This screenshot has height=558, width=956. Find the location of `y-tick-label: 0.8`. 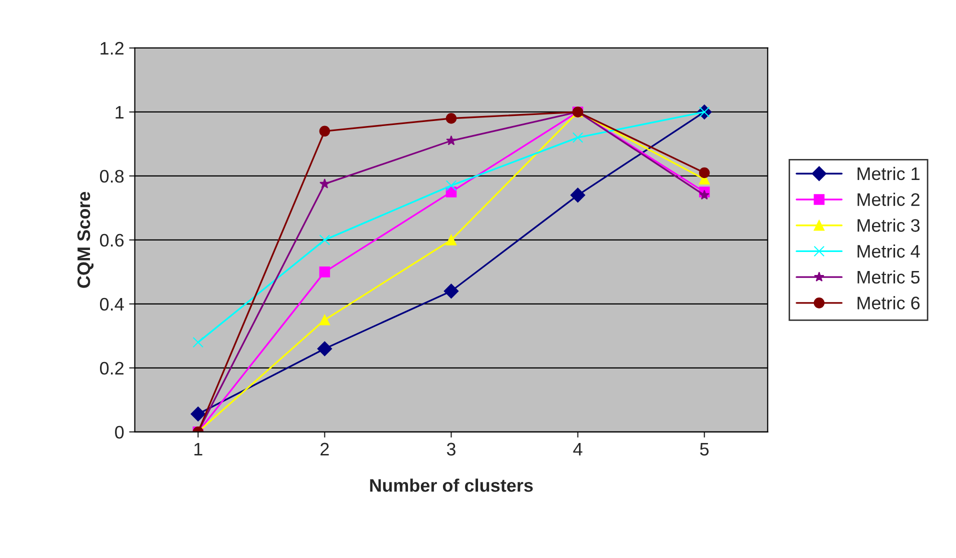

y-tick-label: 0.8 is located at coordinates (112, 176).